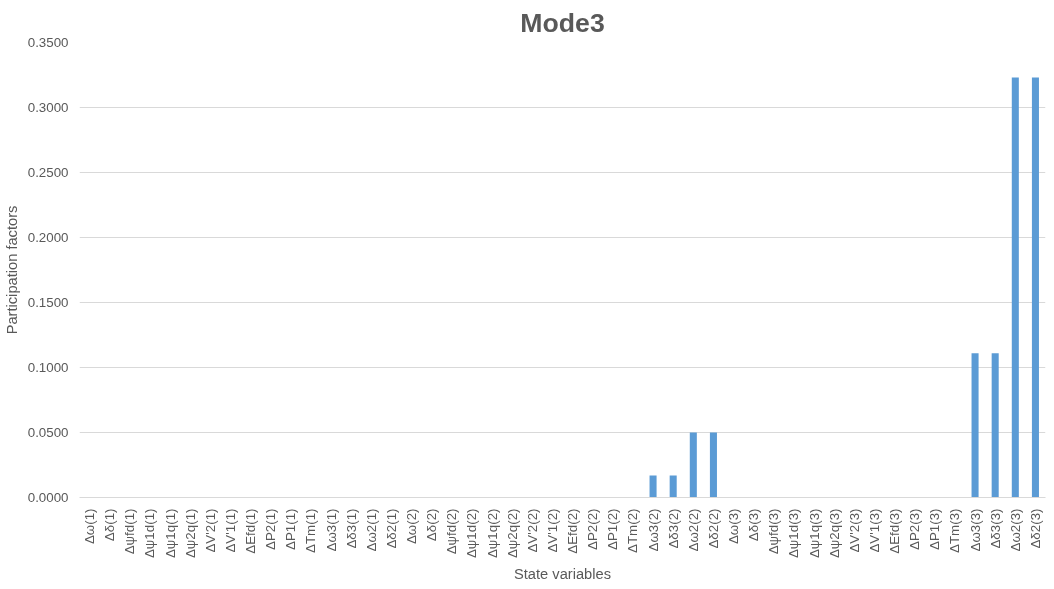 This screenshot has width=1054, height=589. What do you see at coordinates (673, 528) in the screenshot?
I see `x-tick-label: Δδ3(2)` at bounding box center [673, 528].